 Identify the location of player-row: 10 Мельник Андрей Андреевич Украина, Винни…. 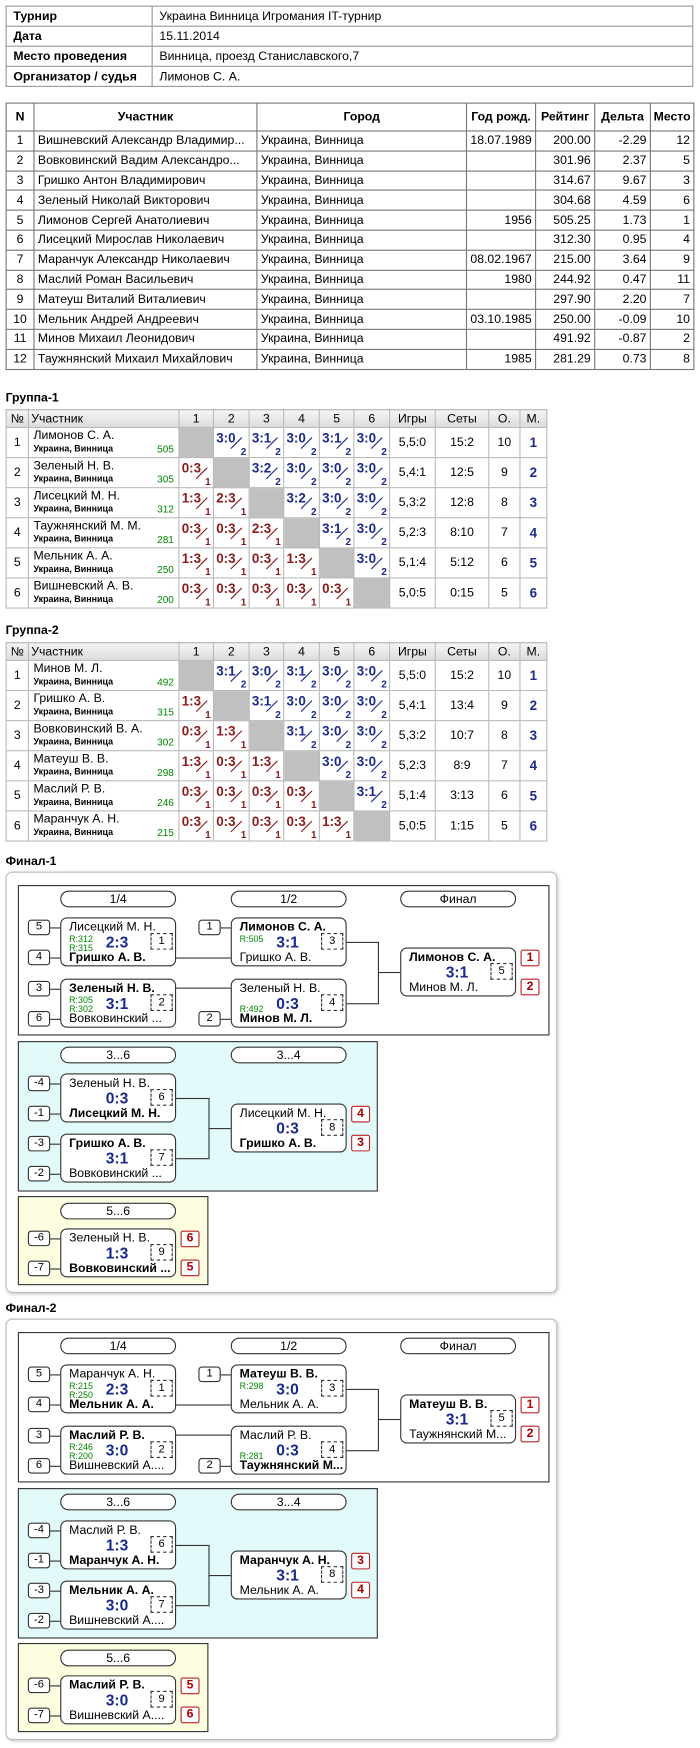
(350, 319).